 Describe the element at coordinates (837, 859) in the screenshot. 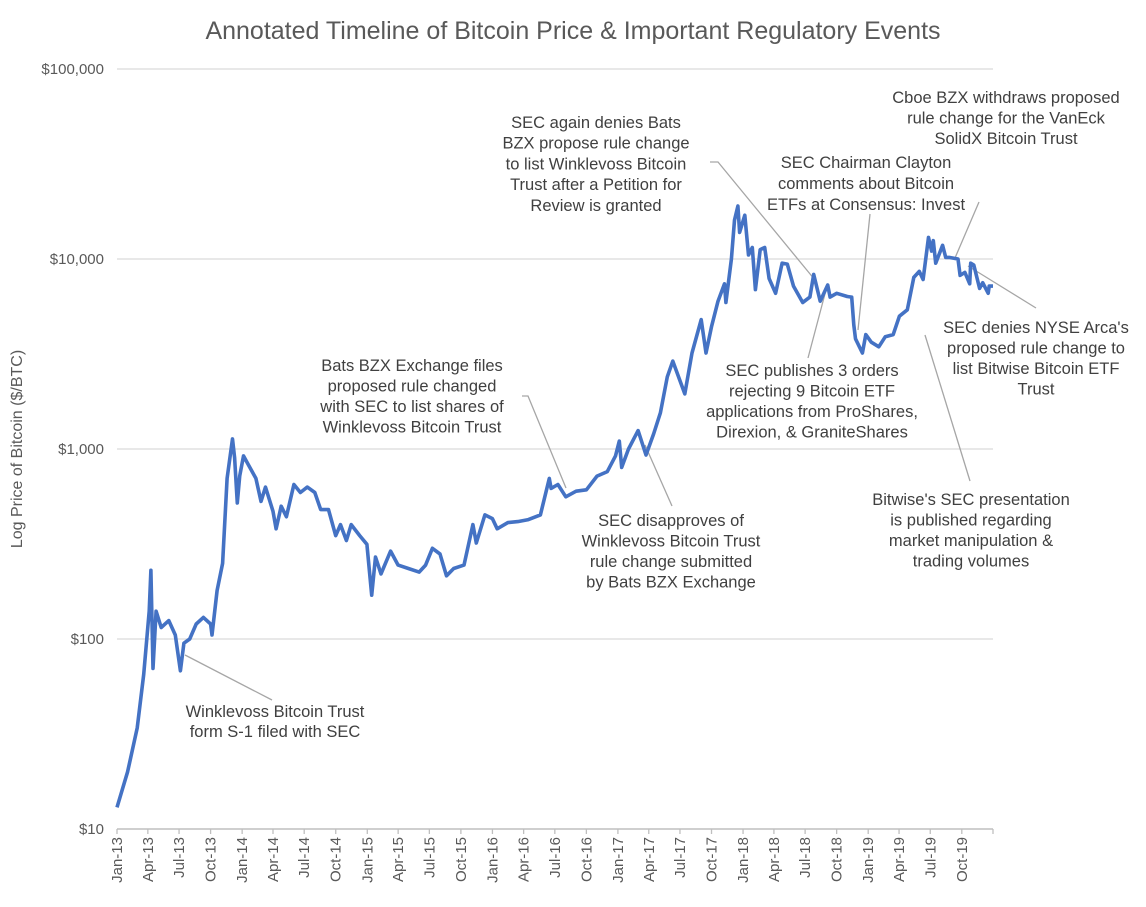

I see `x-tick-label: Oct-18` at that location.